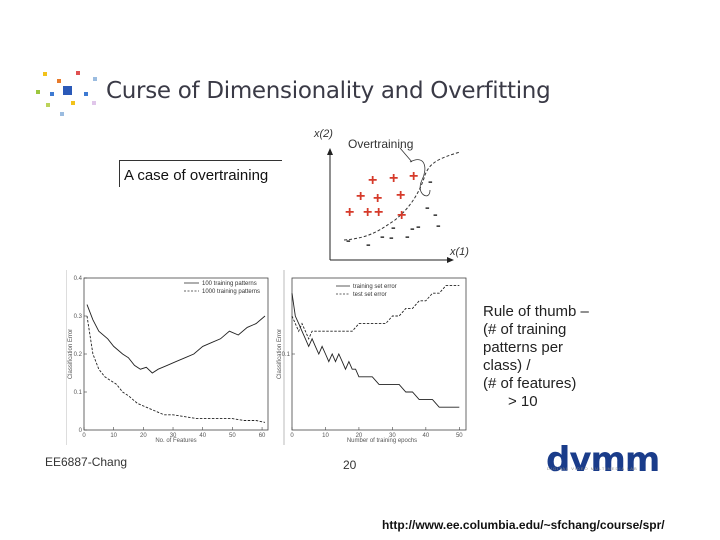 The image size is (720, 540). What do you see at coordinates (525, 329) in the screenshot?
I see `rule-line: (# of training` at bounding box center [525, 329].